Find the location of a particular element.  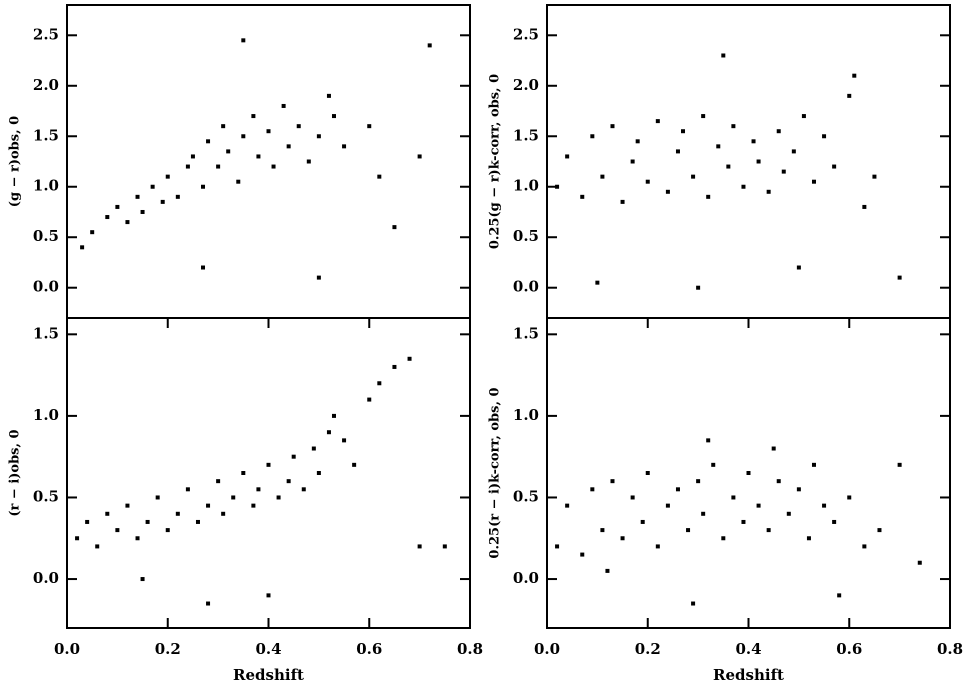

y-tick-label: 1.5 is located at coordinates (526, 333).